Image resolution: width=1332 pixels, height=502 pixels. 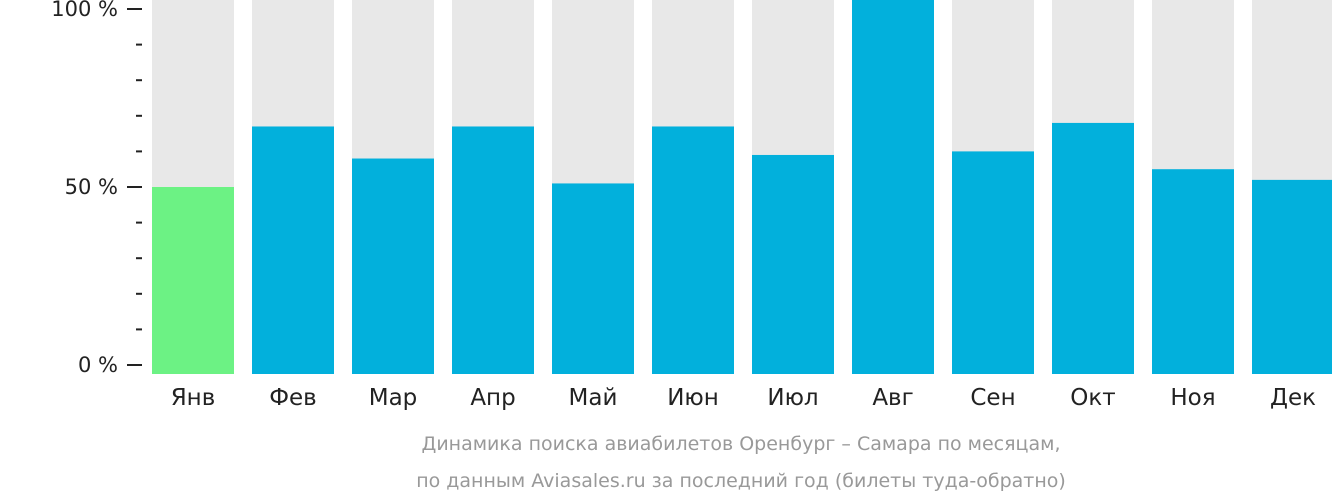 What do you see at coordinates (84, 10) in the screenshot?
I see `y-tick-label: 100 %` at bounding box center [84, 10].